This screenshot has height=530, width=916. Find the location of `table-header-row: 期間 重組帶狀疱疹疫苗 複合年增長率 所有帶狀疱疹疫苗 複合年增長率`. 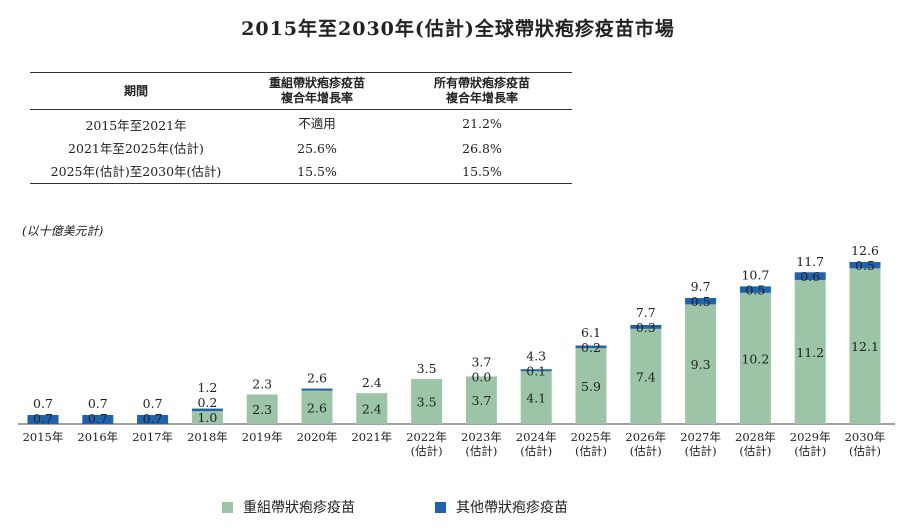

table-header-row: 期間 重組帶狀疱疹疫苗 複合年增長率 所有帶狀疱疹疫苗 複合年增長率 is located at coordinates (301, 91).